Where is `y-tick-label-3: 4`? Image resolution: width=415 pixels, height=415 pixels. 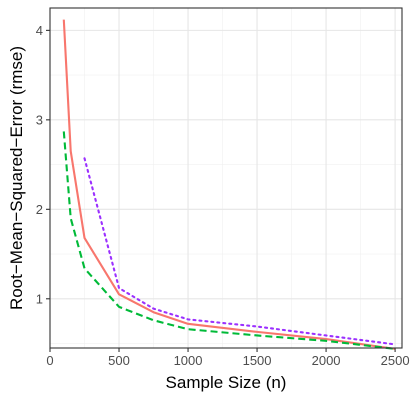 y-tick-label-3: 4 is located at coordinates (39, 30).